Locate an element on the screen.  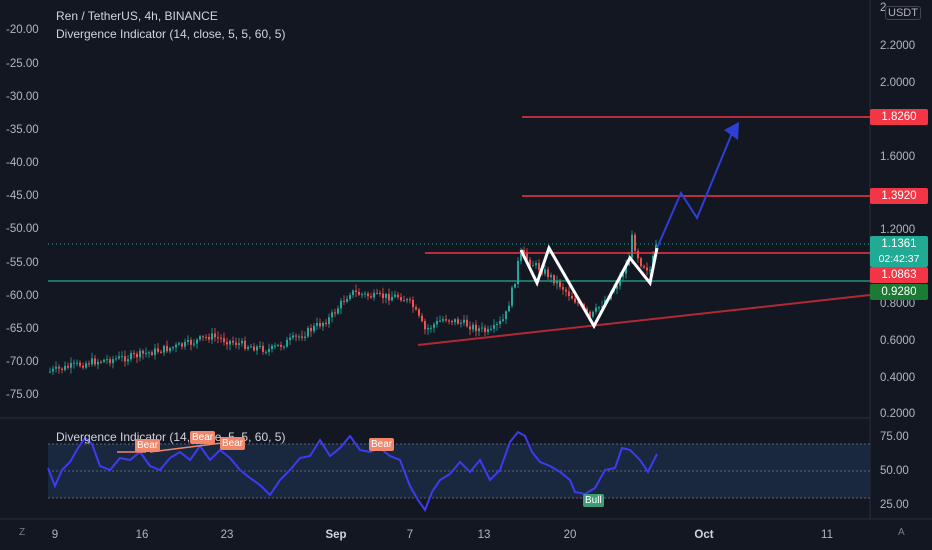
time-tick: Sep is located at coordinates (336, 535).